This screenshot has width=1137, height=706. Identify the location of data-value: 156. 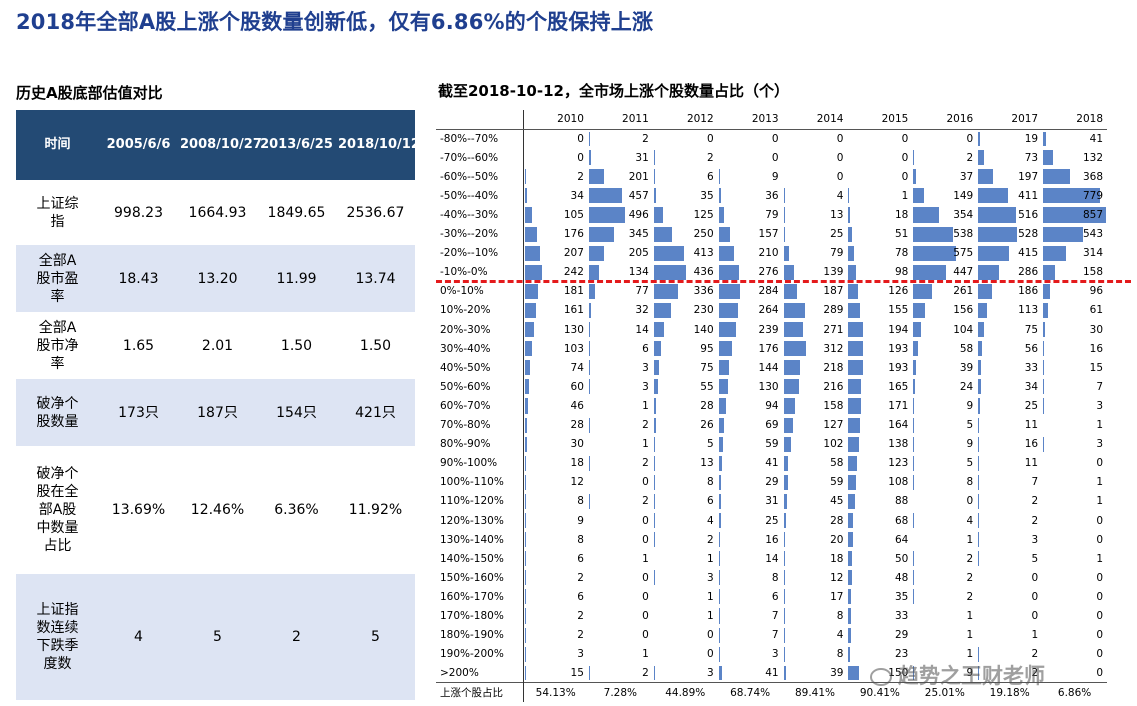
(963, 310).